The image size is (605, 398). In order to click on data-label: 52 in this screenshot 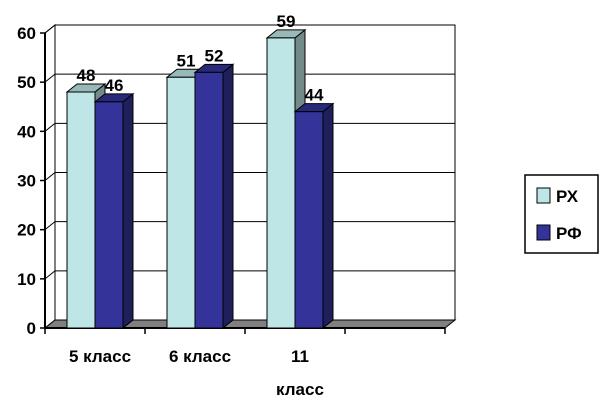, I will do `click(214, 55)`.